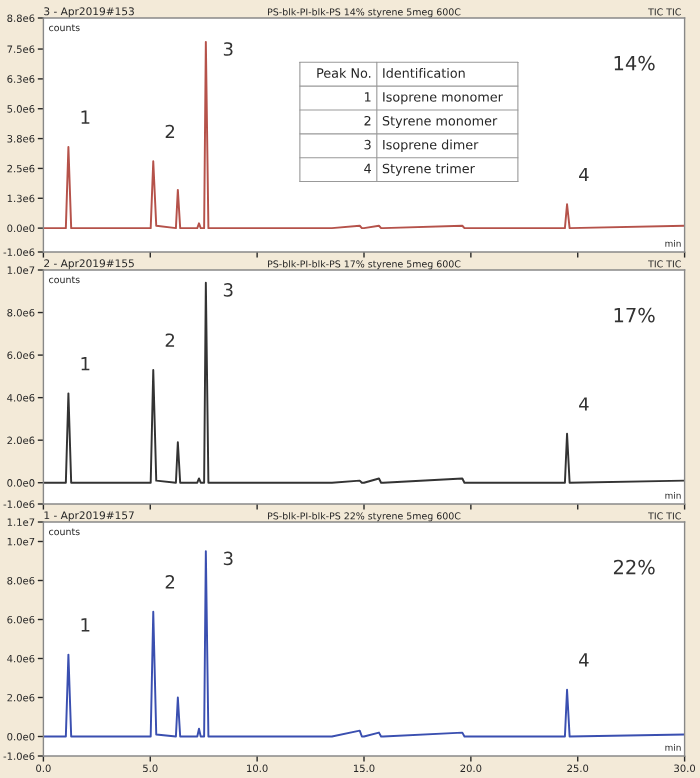 Image resolution: width=700 pixels, height=778 pixels. I want to click on annotation: 17%, so click(634, 315).